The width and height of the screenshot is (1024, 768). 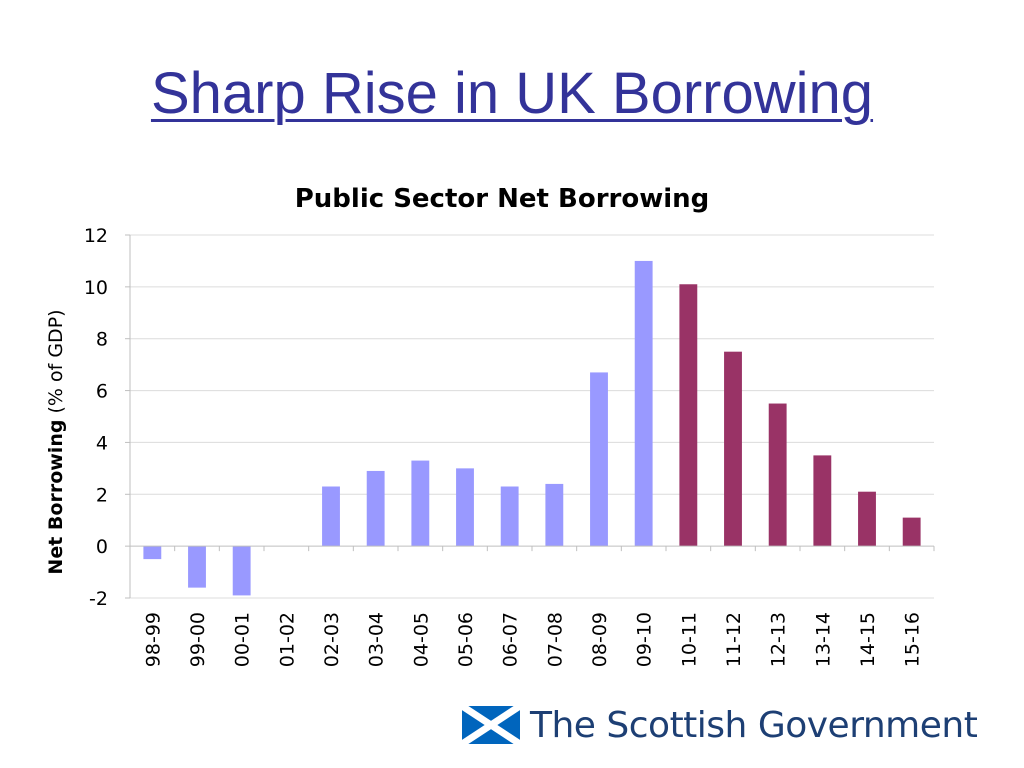 What do you see at coordinates (377, 639) in the screenshot?
I see `x-tick-label: 03-04` at bounding box center [377, 639].